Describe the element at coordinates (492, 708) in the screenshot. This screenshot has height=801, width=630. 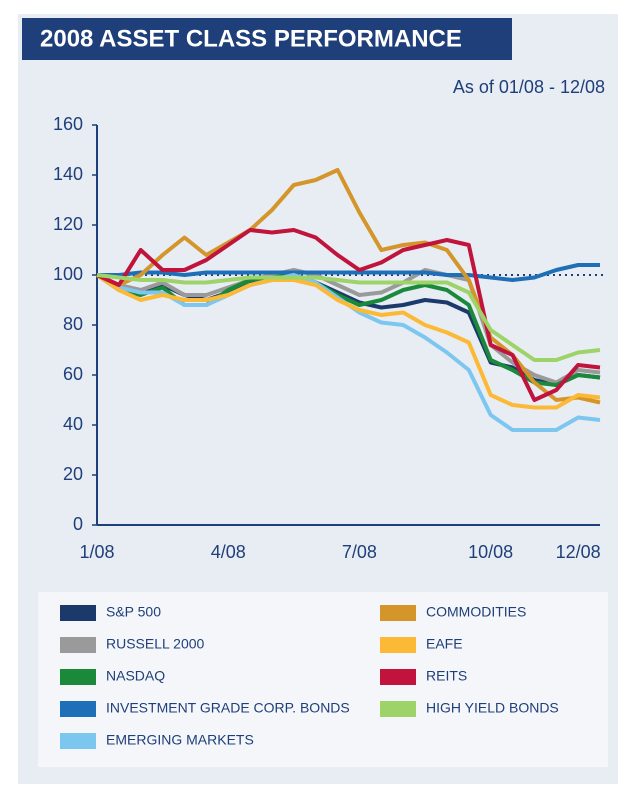
I see `legend-label: HIGH YIELD BONDS` at that location.